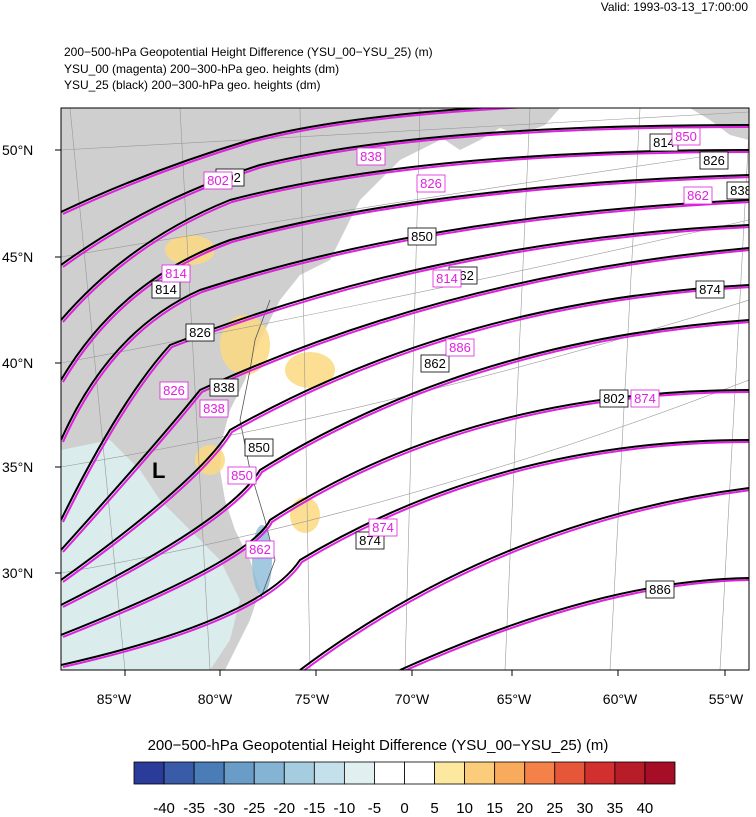 This screenshot has width=756, height=817. I want to click on lon-label: 85°W, so click(114, 699).